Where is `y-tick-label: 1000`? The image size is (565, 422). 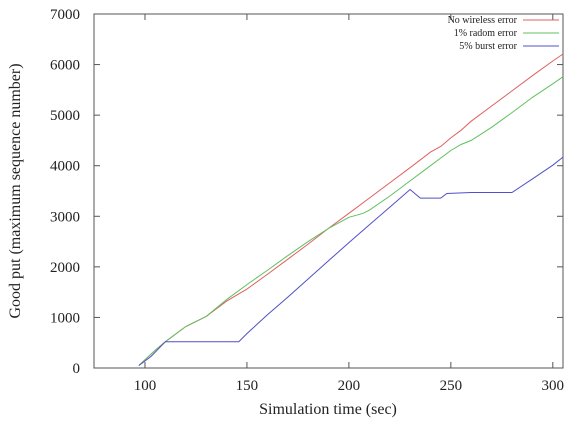 y-tick-label: 1000 is located at coordinates (65, 318).